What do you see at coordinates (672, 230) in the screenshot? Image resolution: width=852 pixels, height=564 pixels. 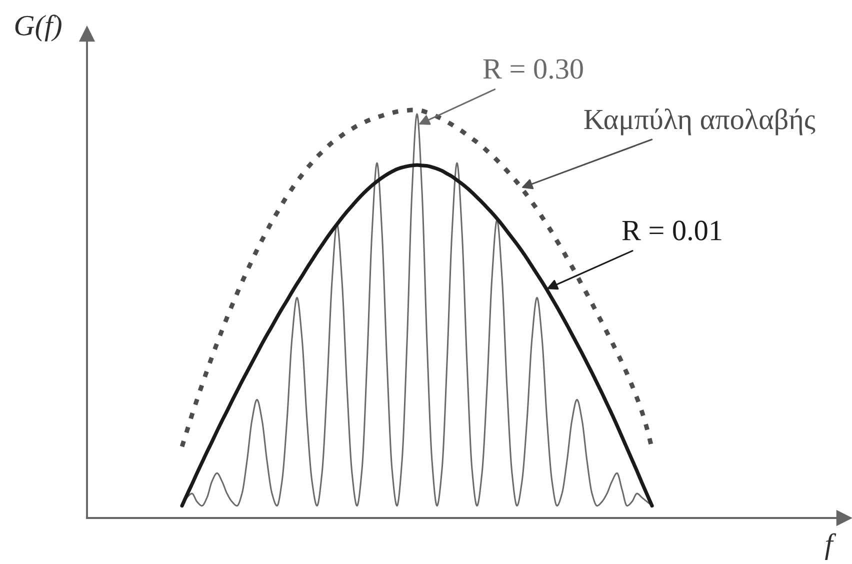 I see `text: R = 0.01` at bounding box center [672, 230].